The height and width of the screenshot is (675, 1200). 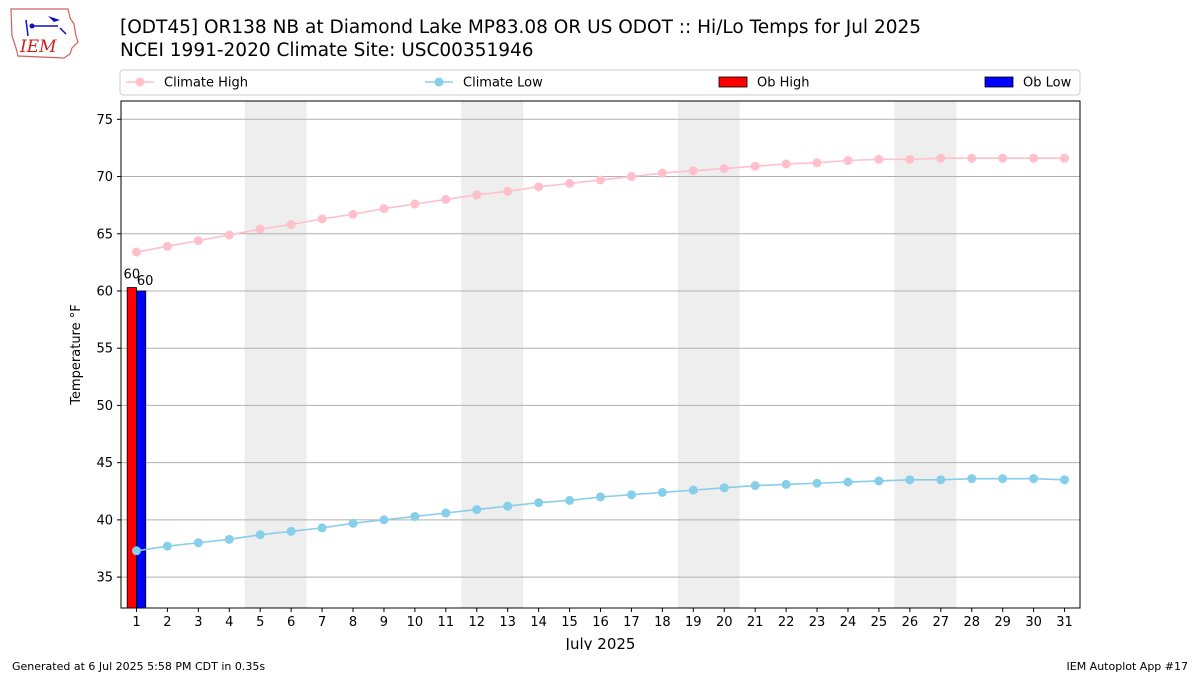 I want to click on iem-logo-text: IEM, so click(x=38, y=47).